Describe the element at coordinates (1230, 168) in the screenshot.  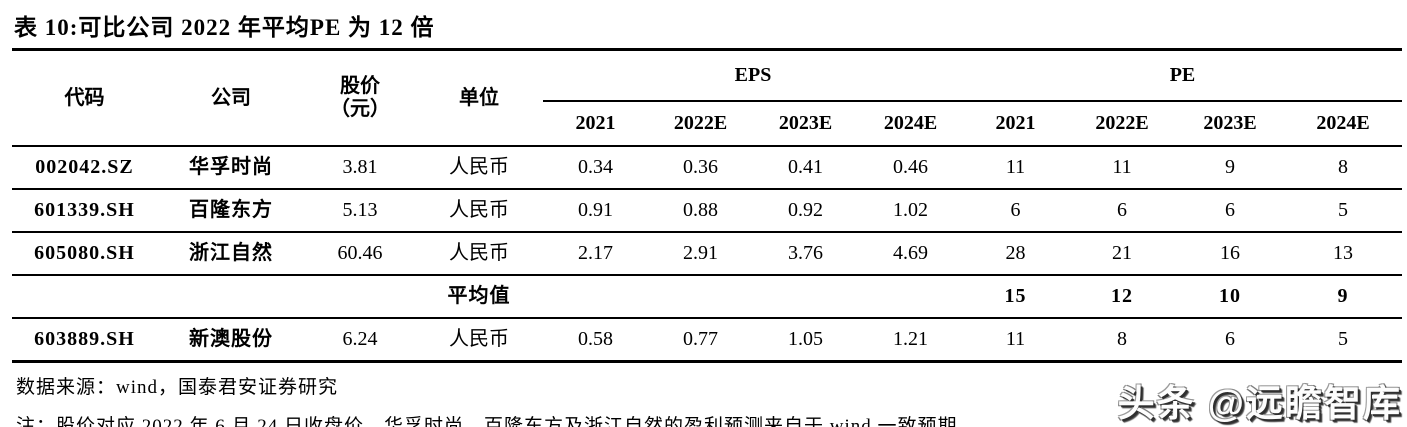
I see `cell-pe-2023e: 9` at that location.